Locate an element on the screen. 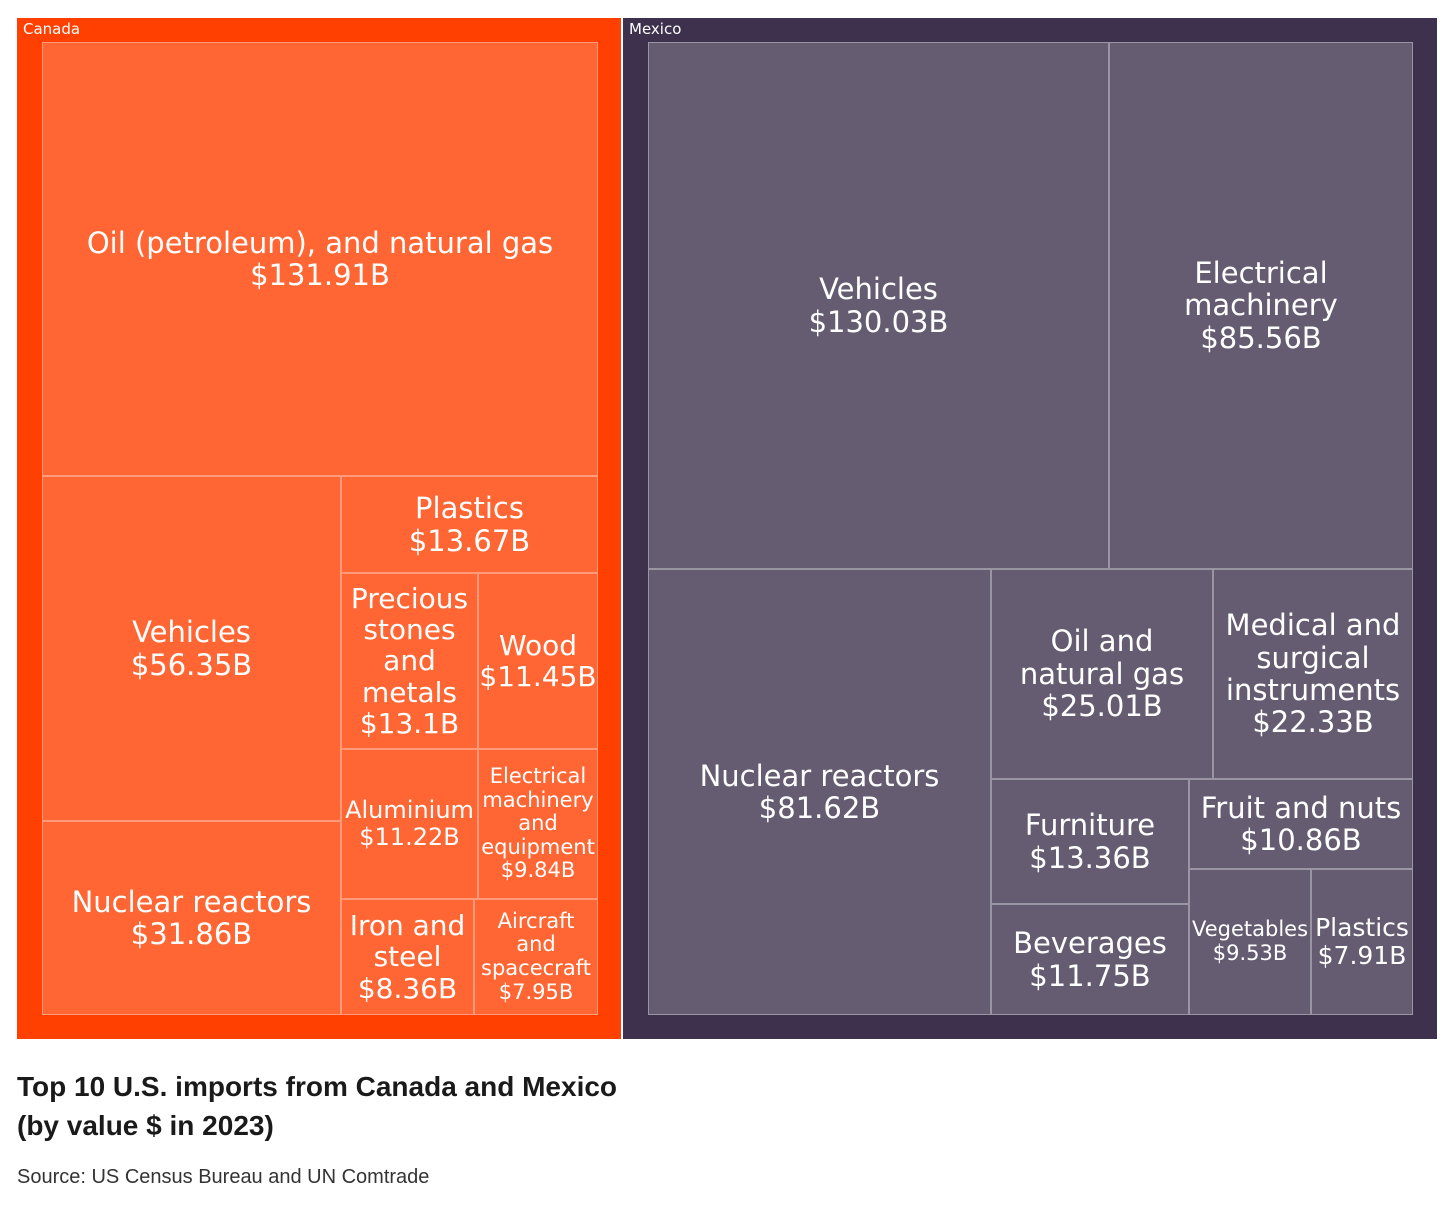 This screenshot has width=1456, height=1209. cell-canada-aluminium: Aluminium $11.22B is located at coordinates (409, 824).